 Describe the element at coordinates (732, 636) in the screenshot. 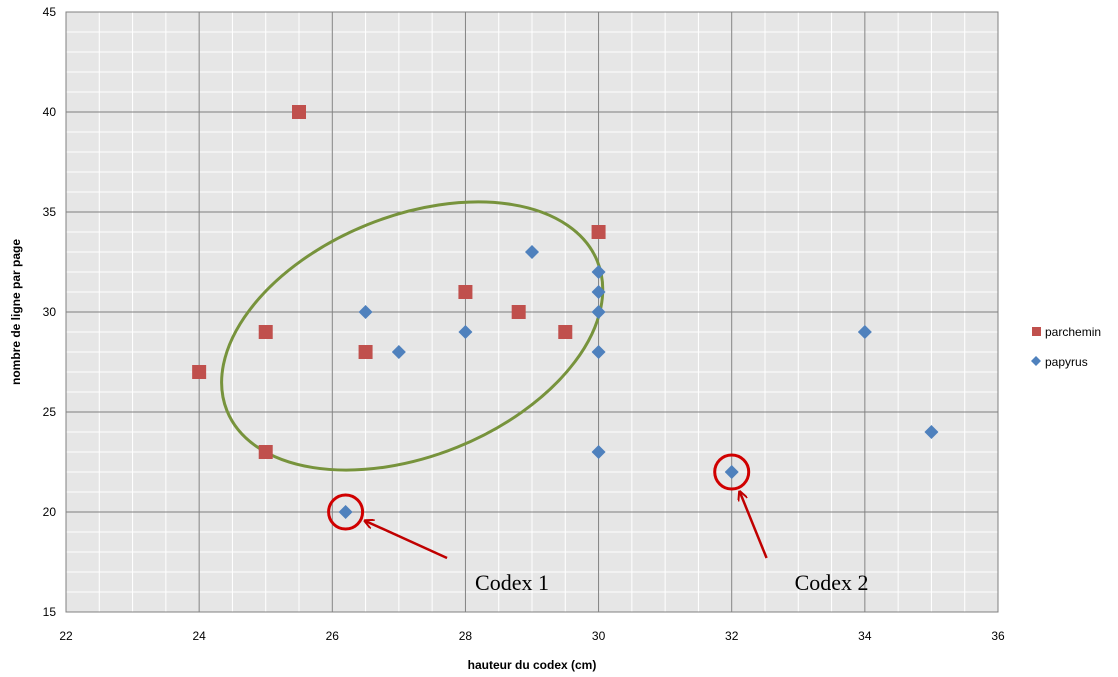

I see `x-tick-label: 32` at that location.